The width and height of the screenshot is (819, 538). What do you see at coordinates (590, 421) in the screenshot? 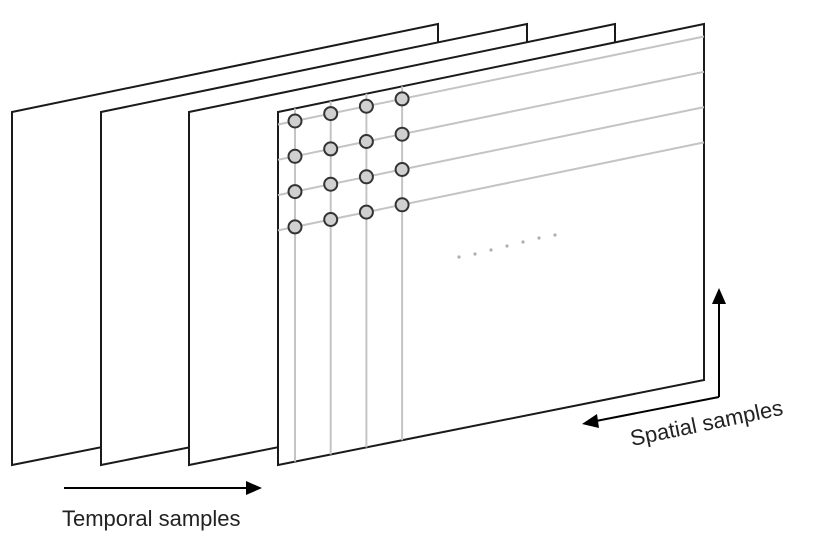
I see `spatial-arrow-left-head` at bounding box center [590, 421].